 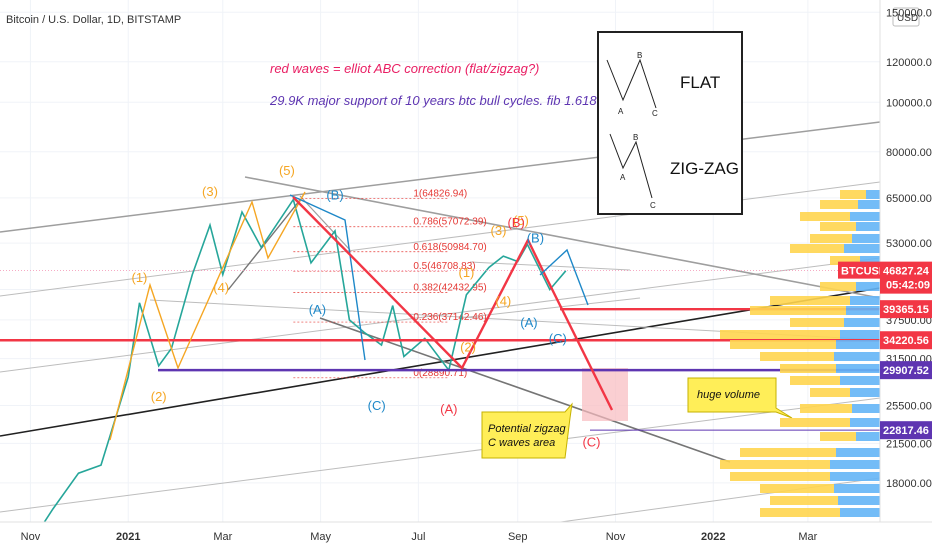 What do you see at coordinates (159, 396) in the screenshot?
I see `wave-label-1: (2)` at bounding box center [159, 396].